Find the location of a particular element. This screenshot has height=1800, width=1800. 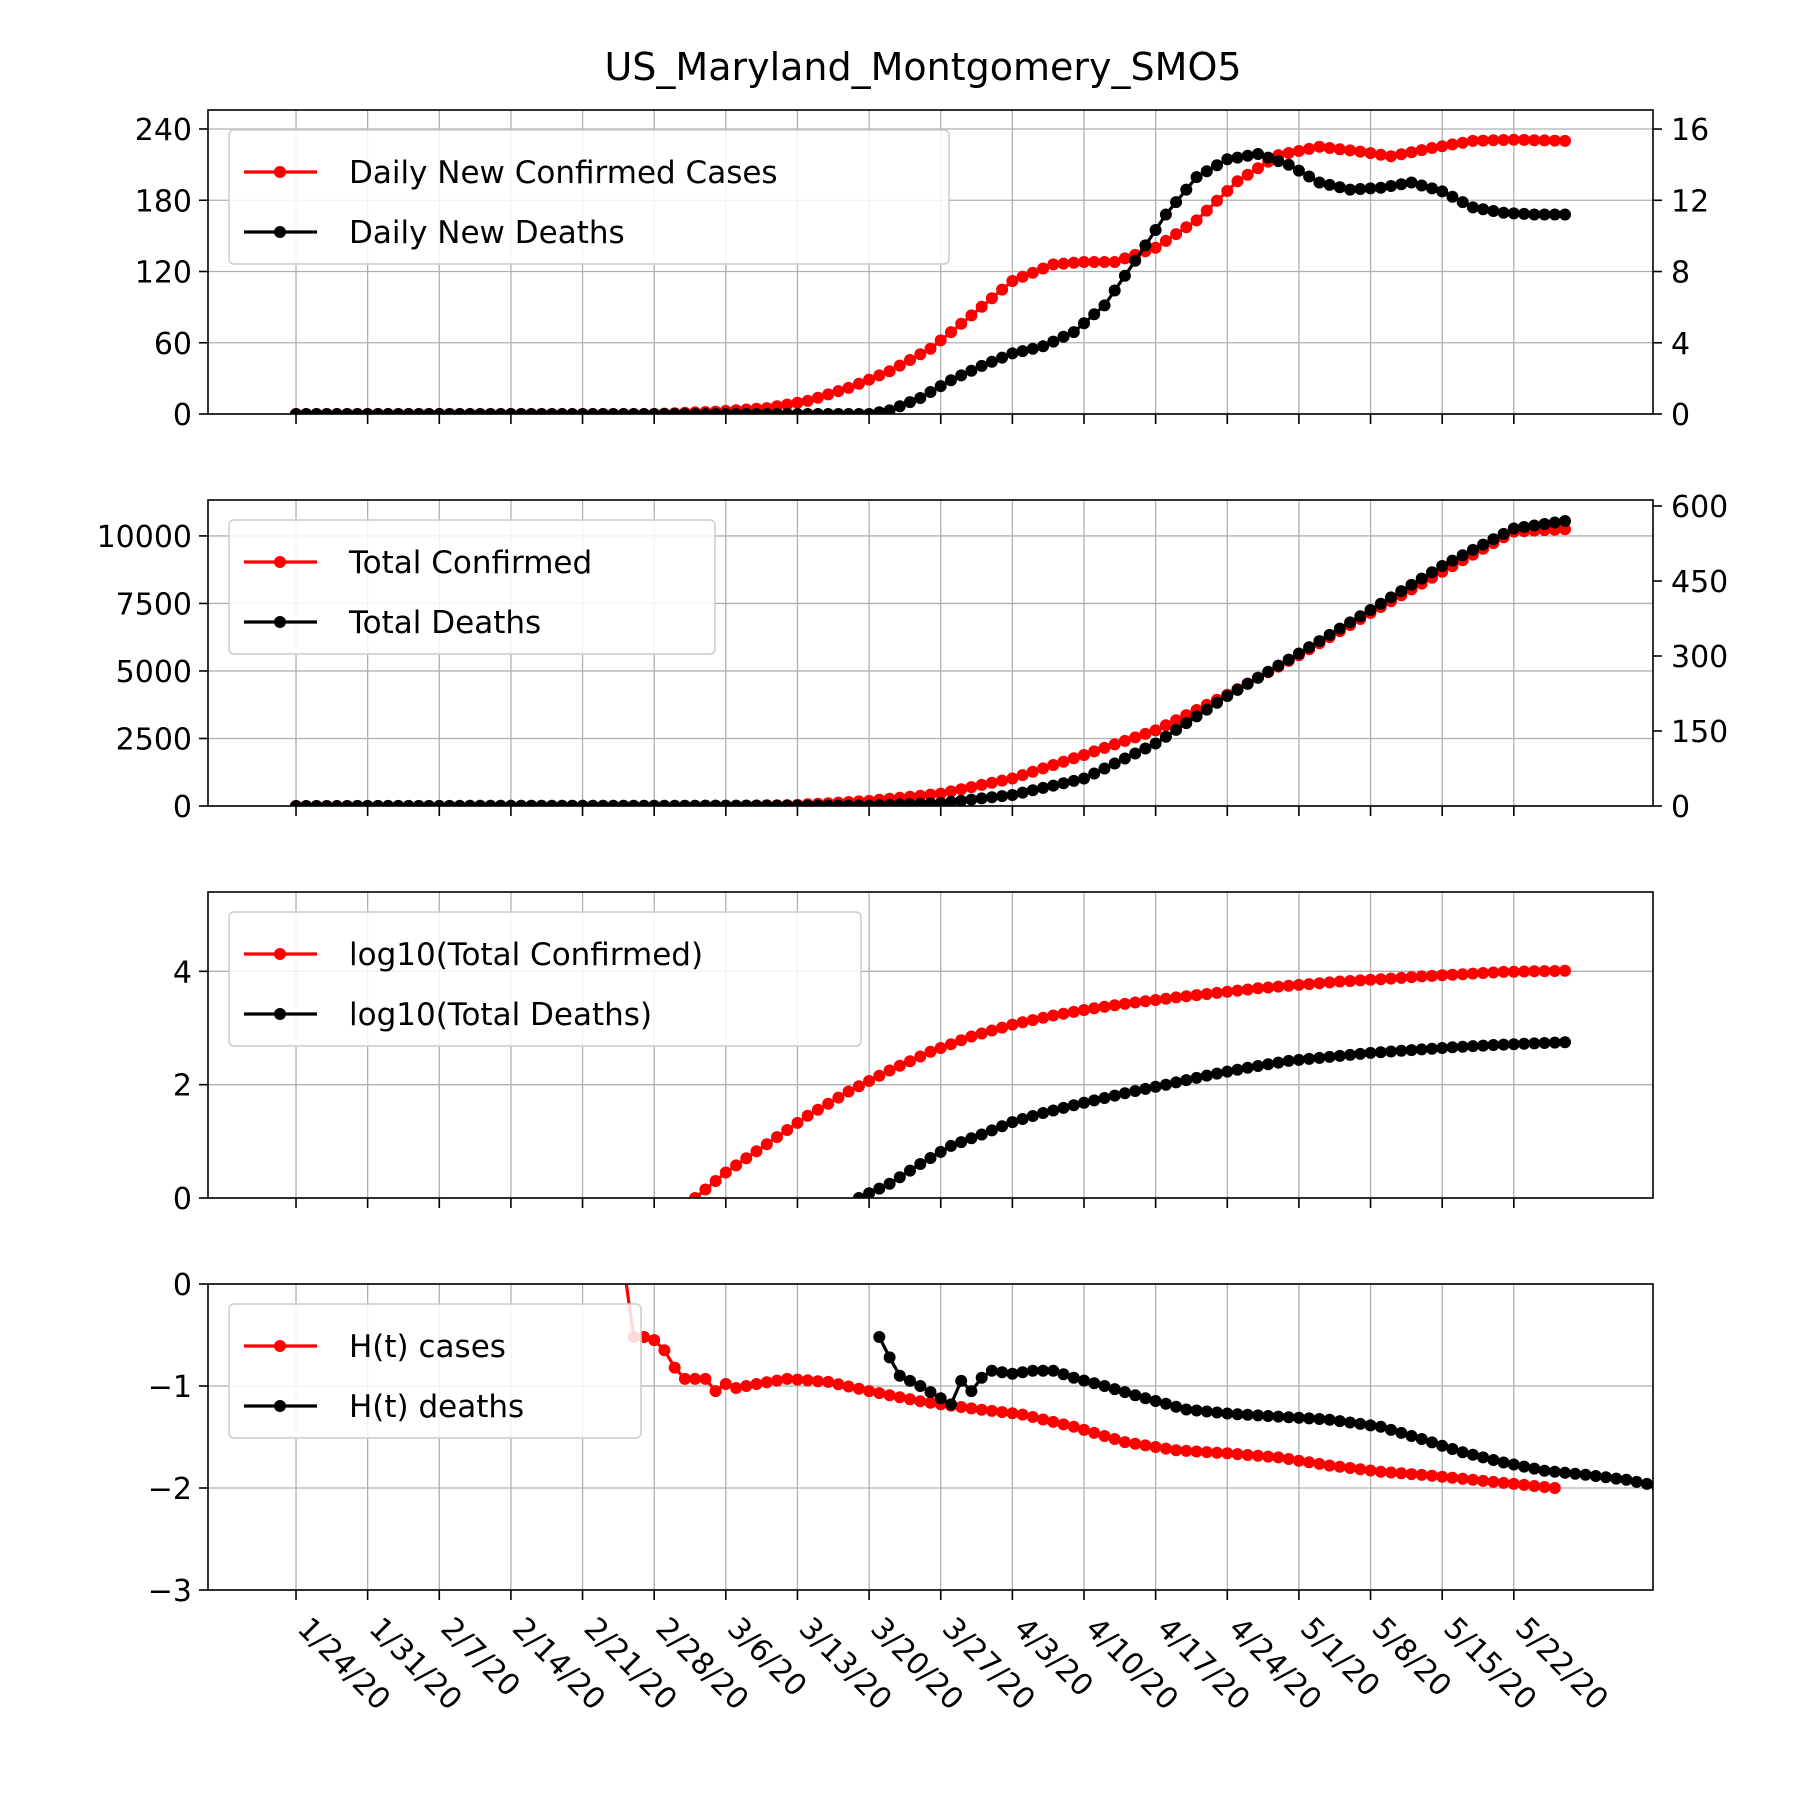

series-line is located at coordinates (1212, 1119).